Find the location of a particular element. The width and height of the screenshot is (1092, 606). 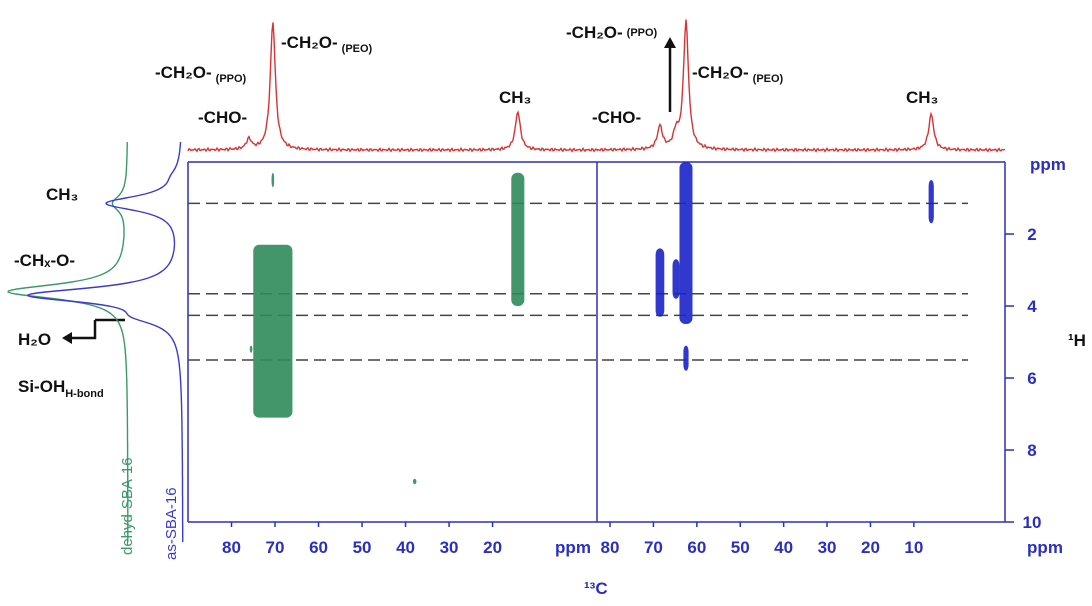

y-tick-label: 4 is located at coordinates (1032, 306).